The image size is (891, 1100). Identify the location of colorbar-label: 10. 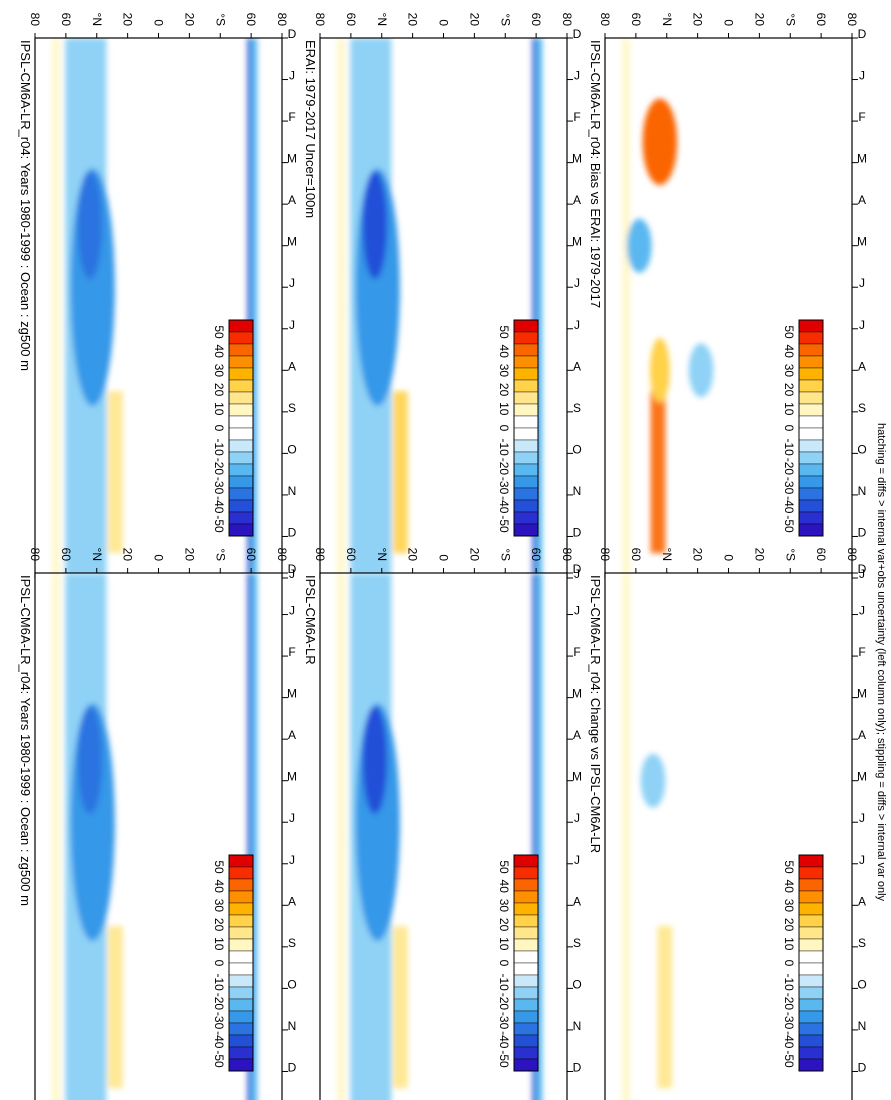
(789, 944).